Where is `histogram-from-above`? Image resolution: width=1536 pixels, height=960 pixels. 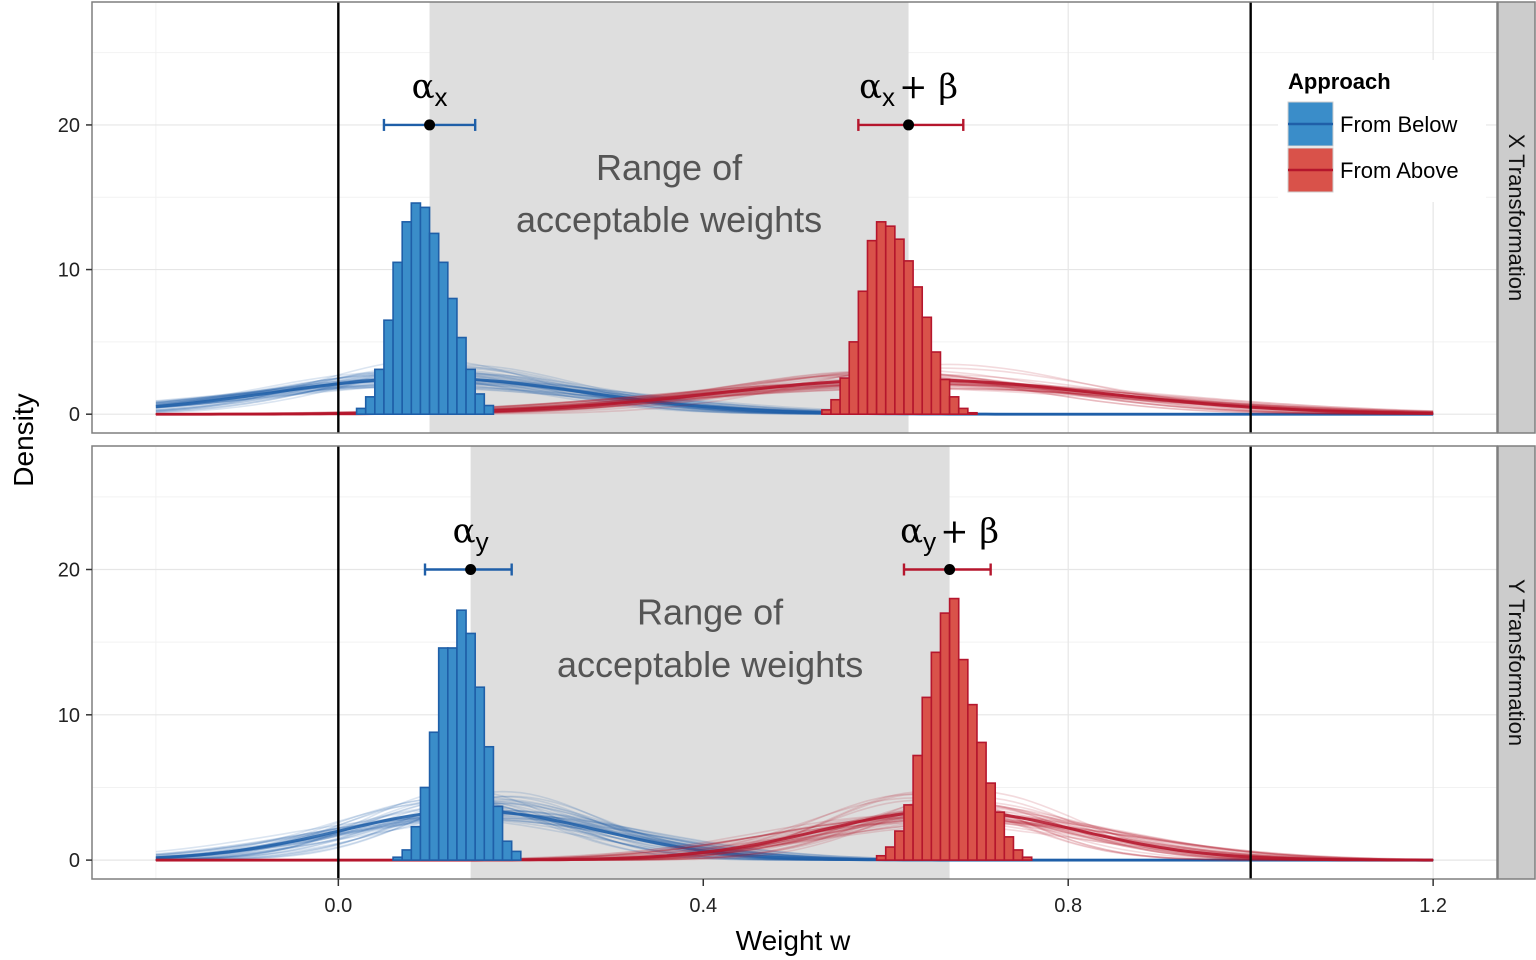
histogram-from-above is located at coordinates (954, 729).